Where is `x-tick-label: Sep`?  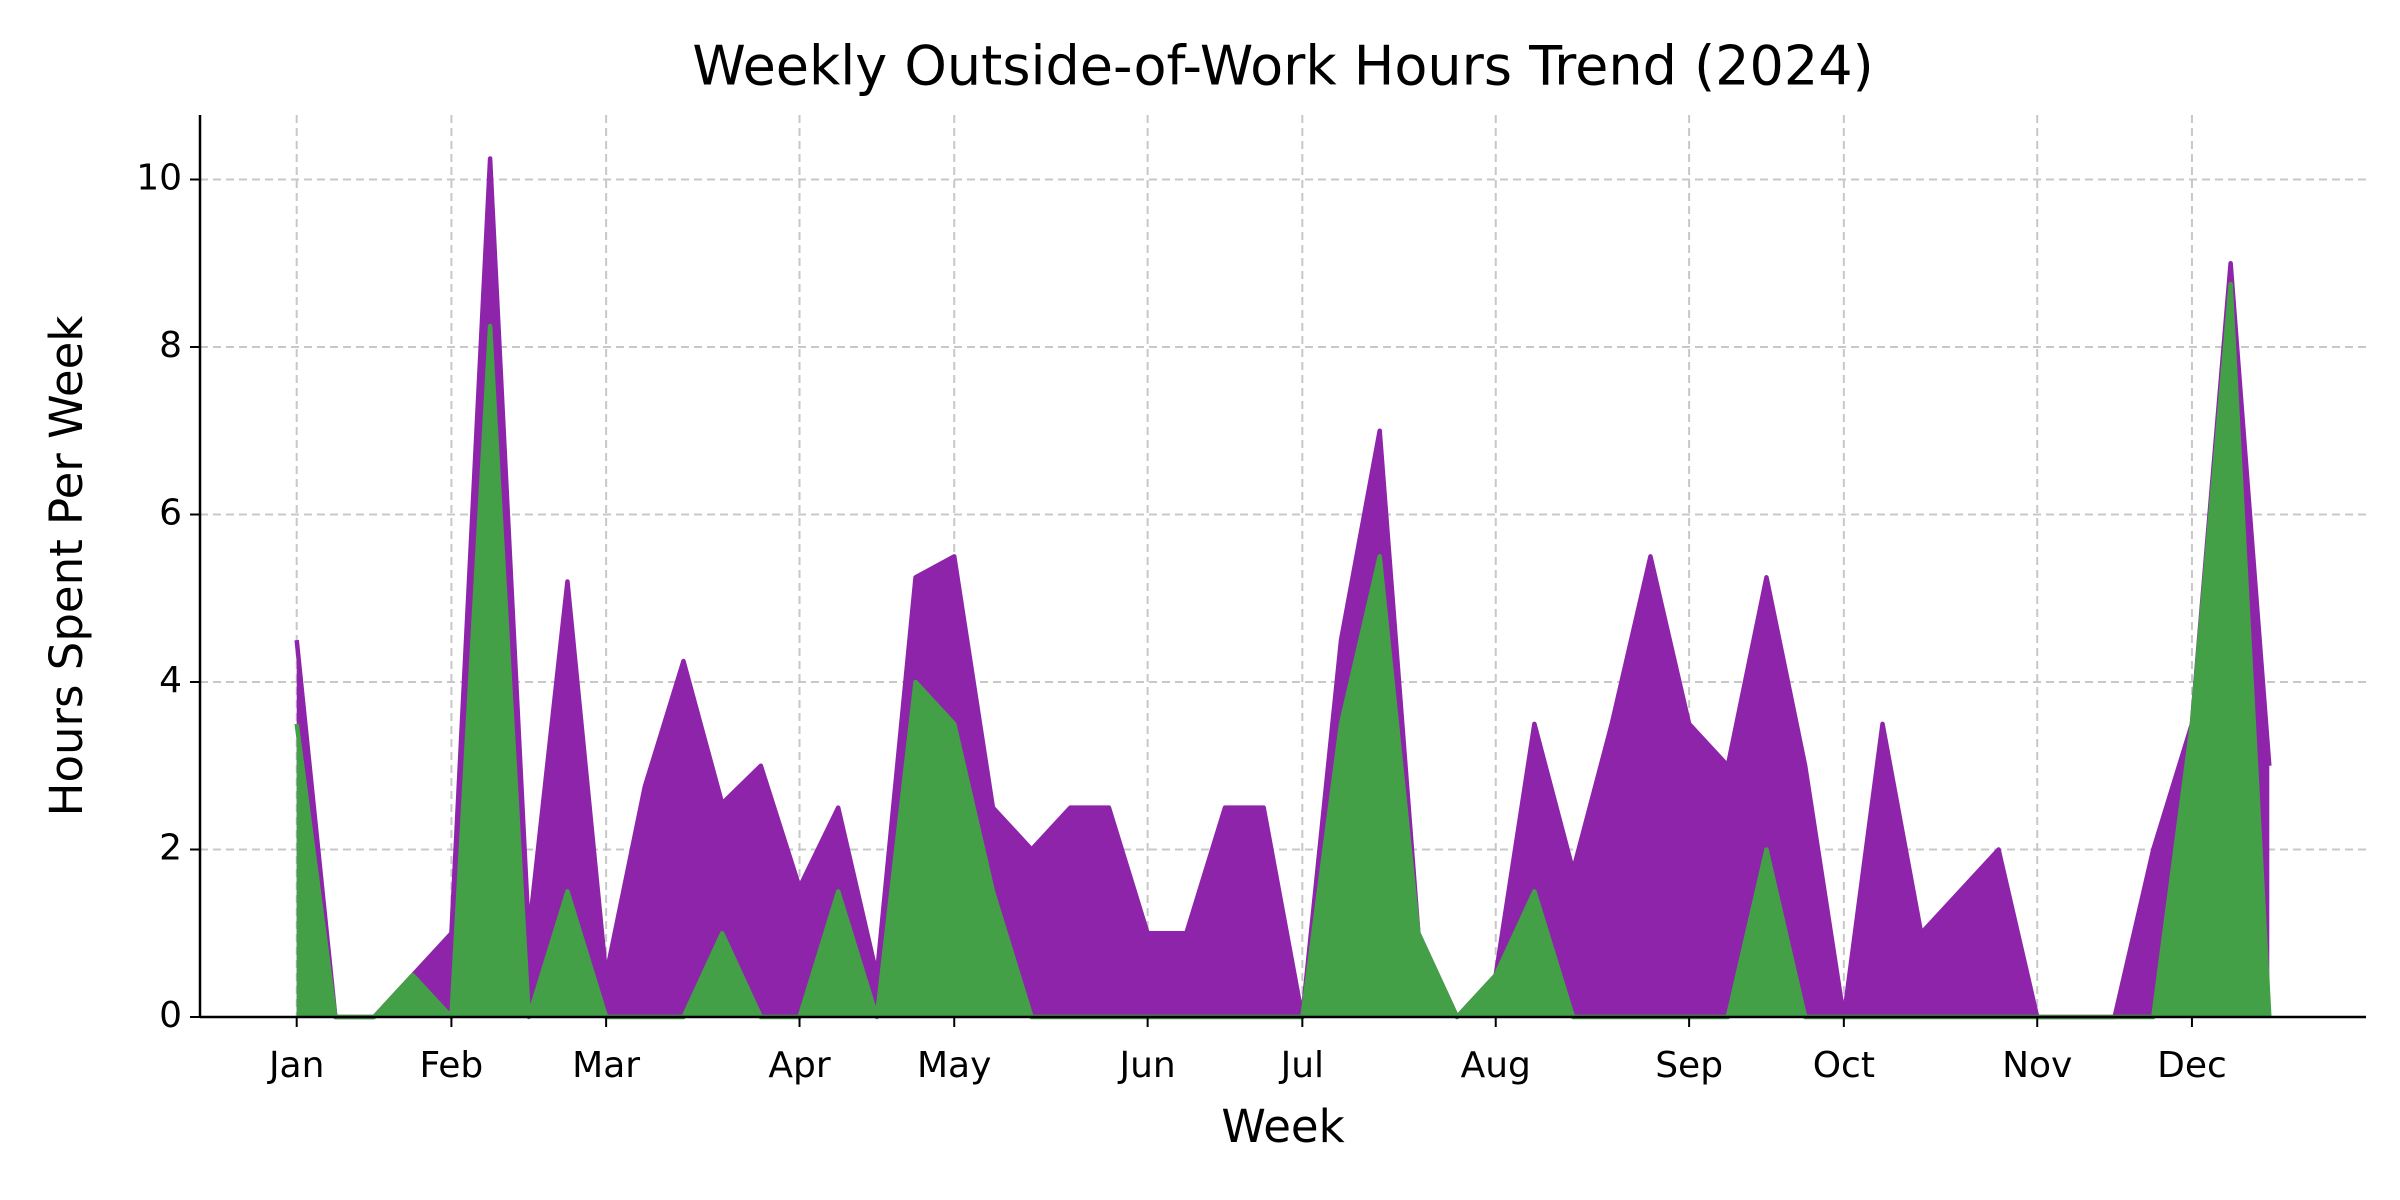 x-tick-label: Sep is located at coordinates (1689, 1065).